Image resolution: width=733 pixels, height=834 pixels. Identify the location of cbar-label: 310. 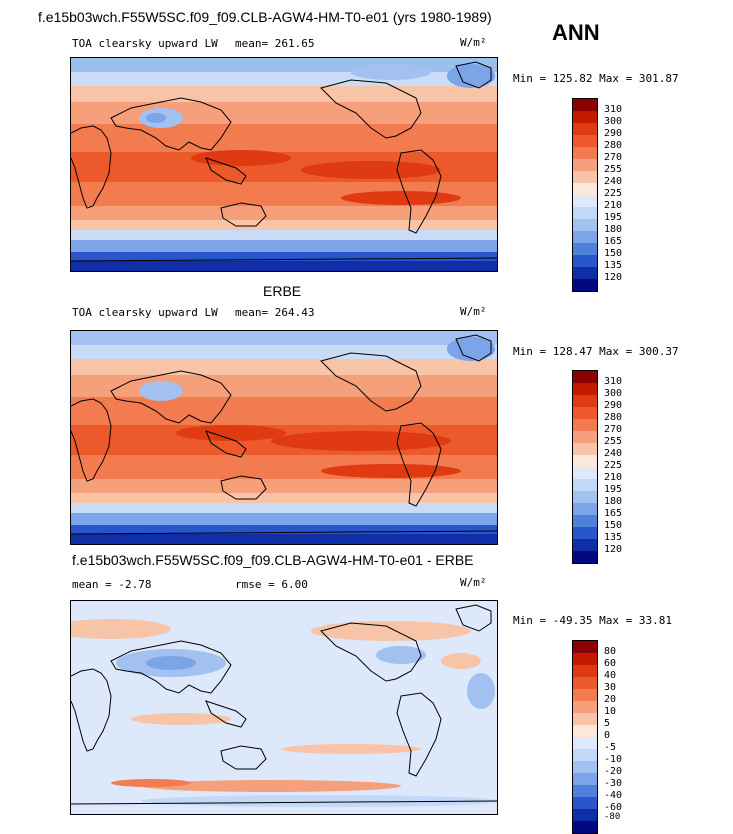
(613, 109).